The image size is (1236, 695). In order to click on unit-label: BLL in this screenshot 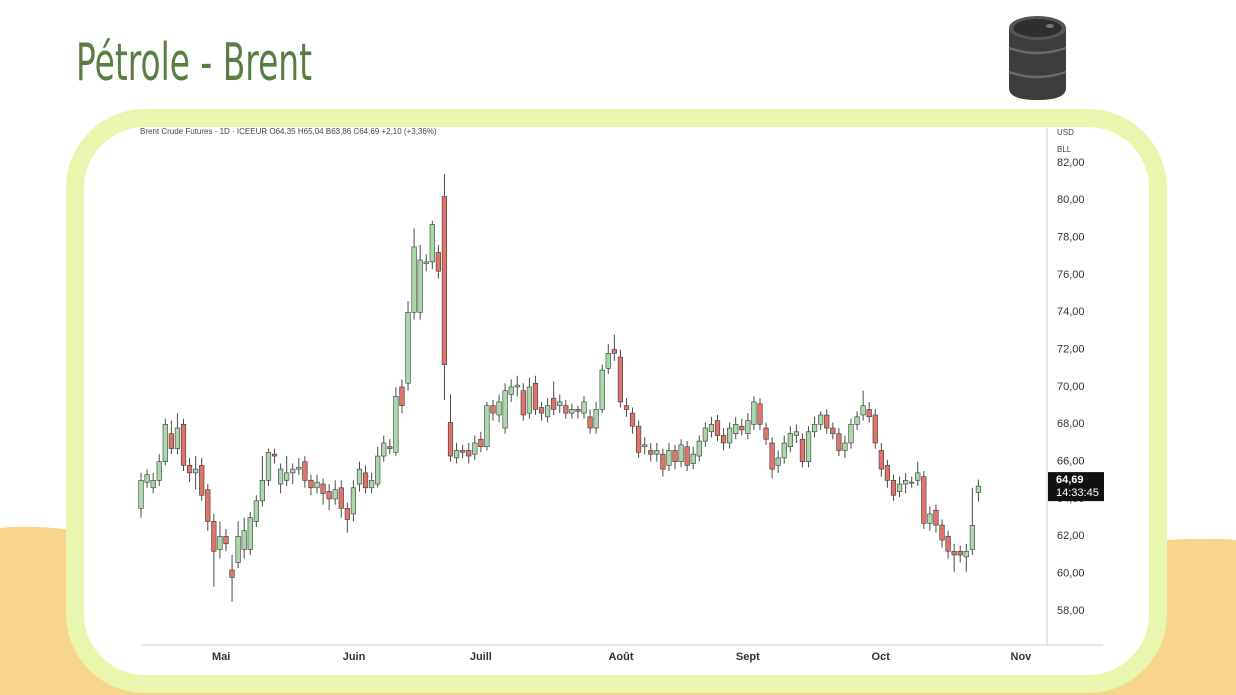, I will do `click(1064, 149)`.